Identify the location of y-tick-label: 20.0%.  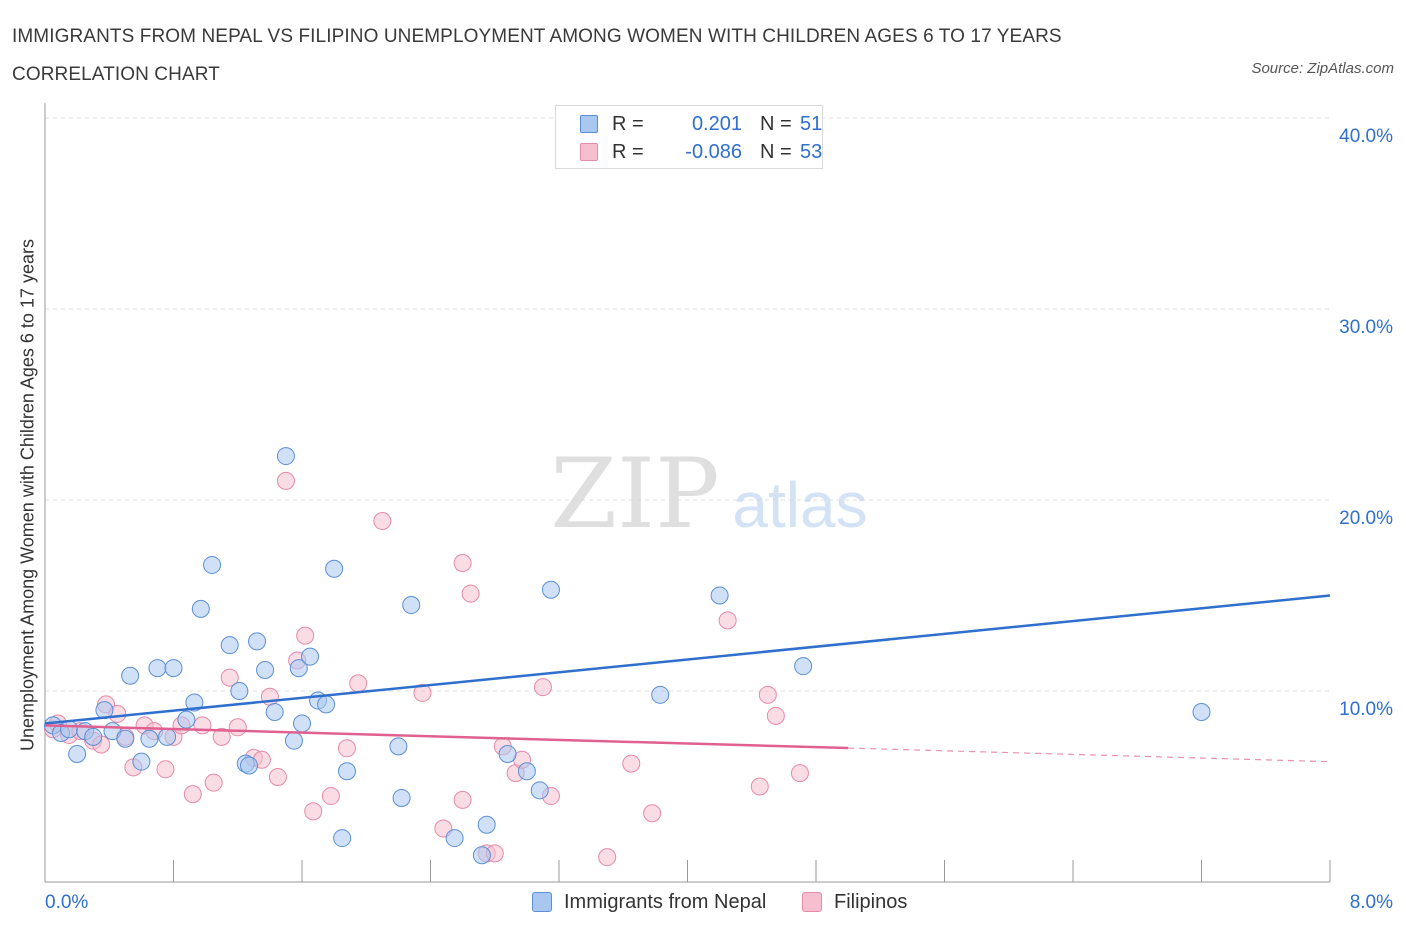
(1366, 518).